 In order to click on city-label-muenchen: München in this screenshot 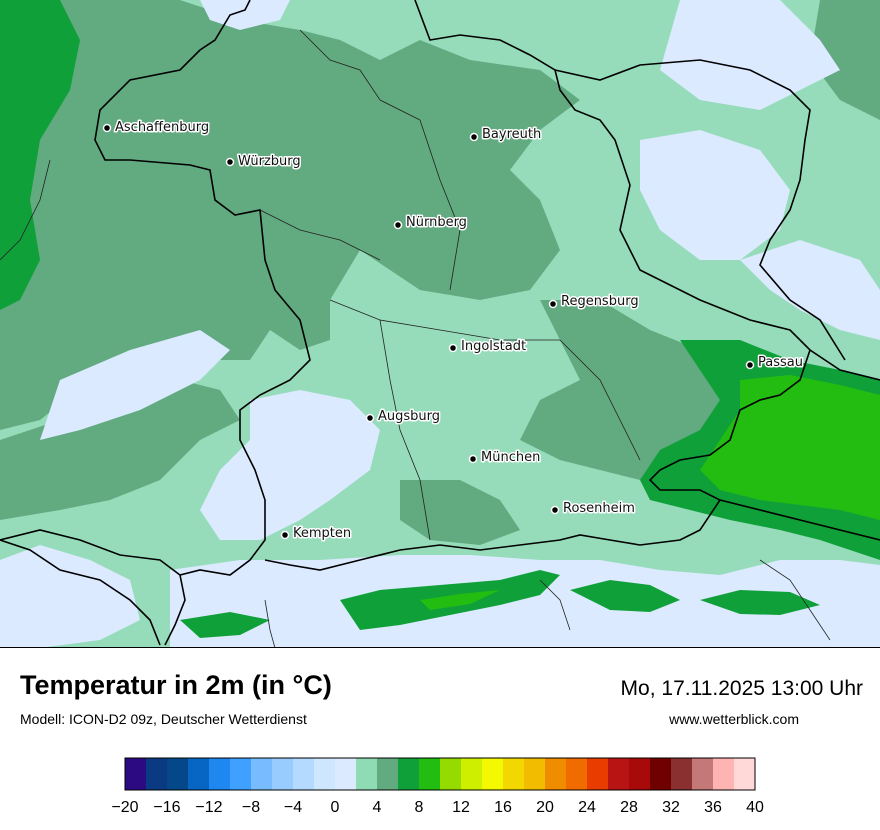, I will do `click(510, 457)`.